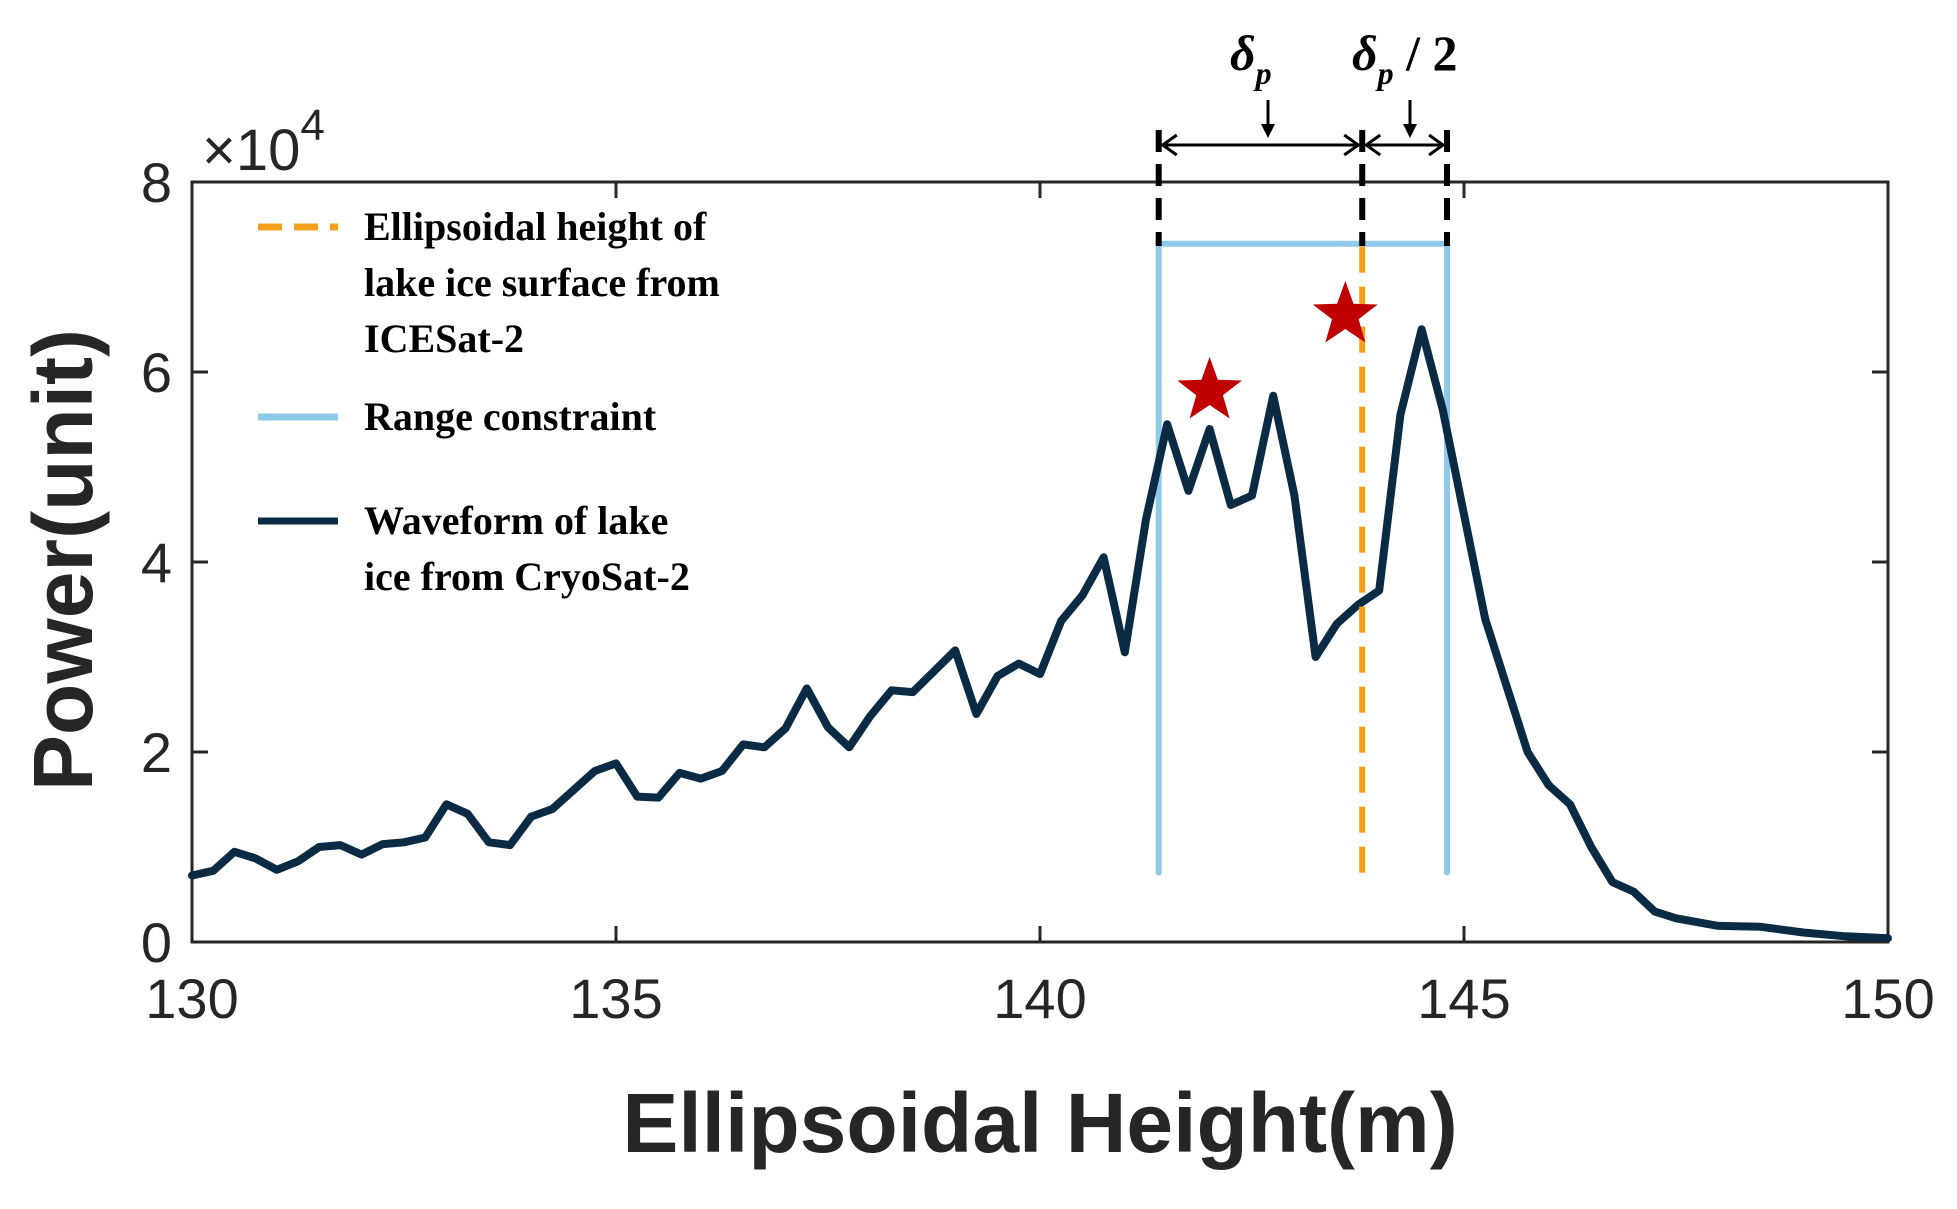 The image size is (1957, 1209). What do you see at coordinates (156, 942) in the screenshot?
I see `y-tick-label: 0` at bounding box center [156, 942].